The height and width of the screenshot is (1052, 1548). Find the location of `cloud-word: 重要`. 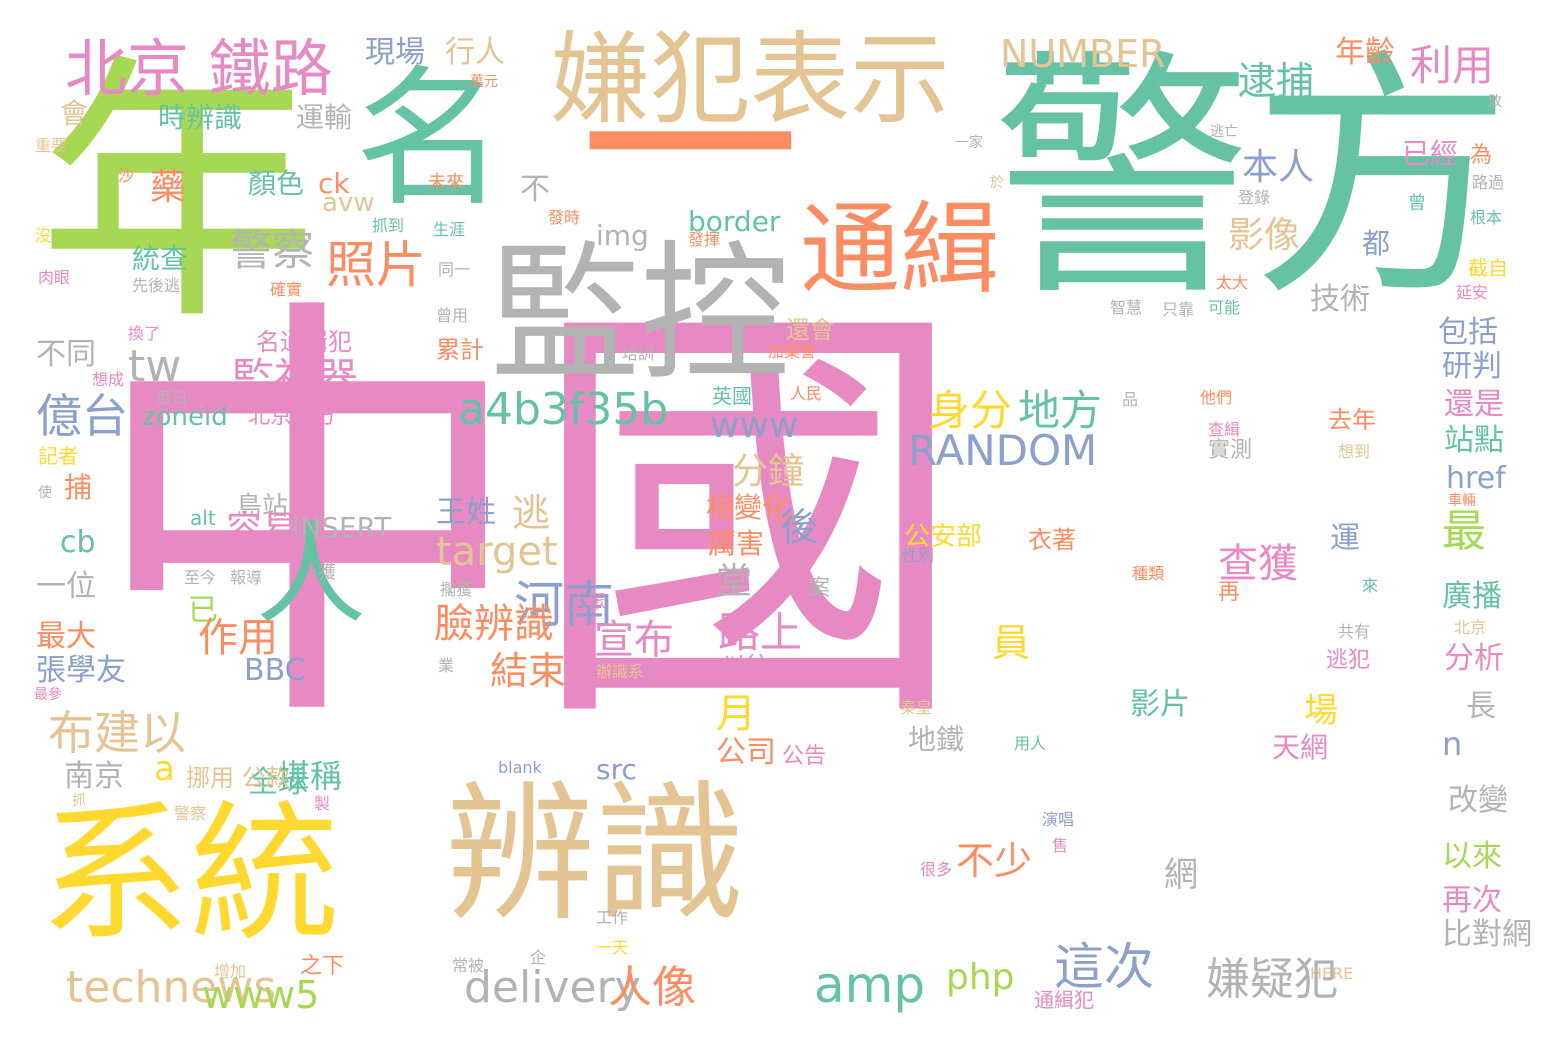

cloud-word: 重要 is located at coordinates (51, 145).